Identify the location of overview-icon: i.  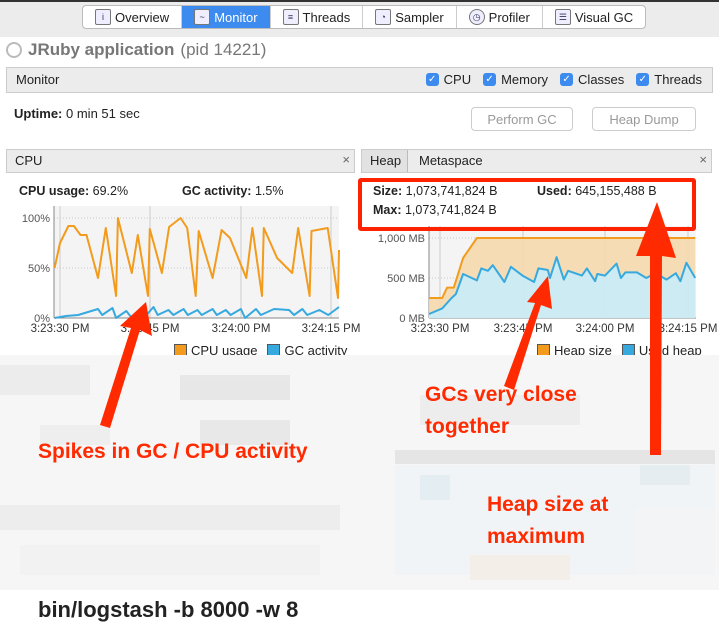
(103, 17).